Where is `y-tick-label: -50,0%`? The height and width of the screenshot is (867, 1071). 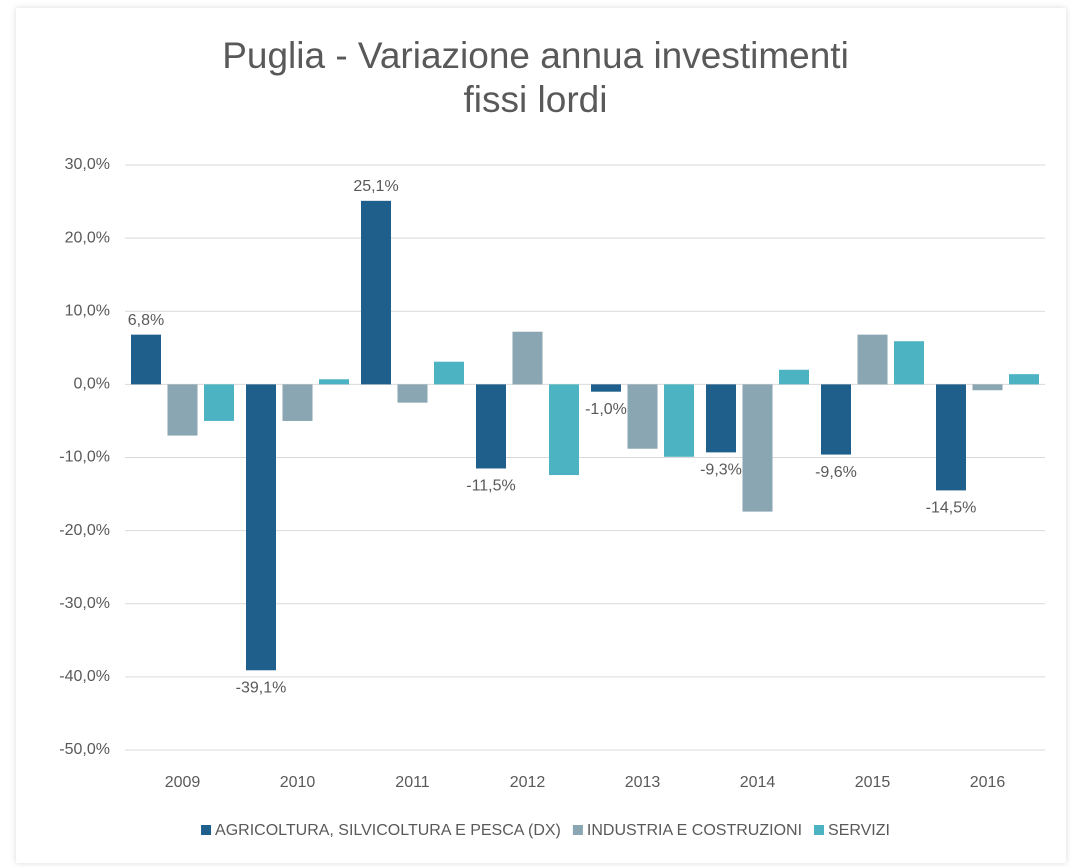
y-tick-label: -50,0% is located at coordinates (84, 749).